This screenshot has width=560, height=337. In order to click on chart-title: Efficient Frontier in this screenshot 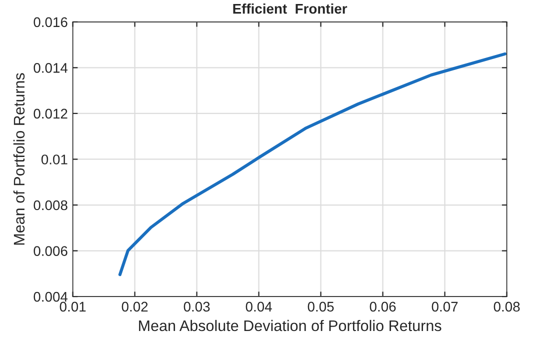, I will do `click(290, 9)`.